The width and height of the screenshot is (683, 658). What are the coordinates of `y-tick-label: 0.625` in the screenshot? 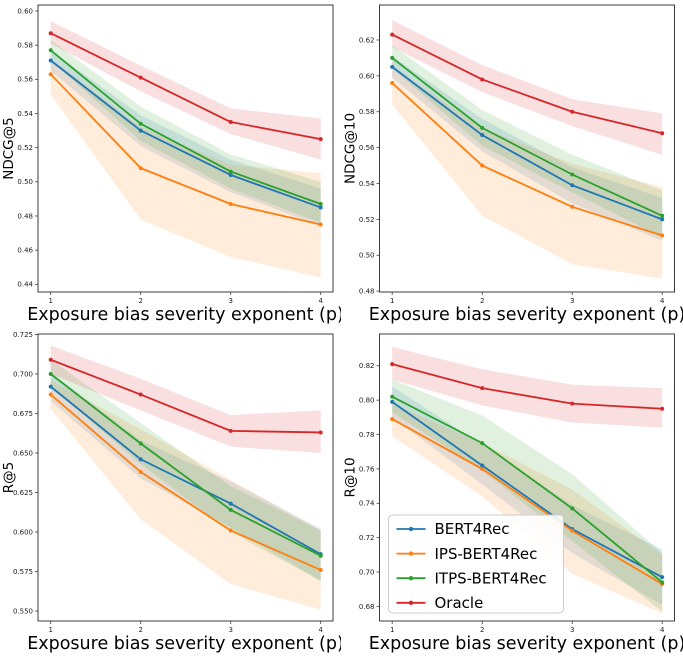 It's located at (23, 493).